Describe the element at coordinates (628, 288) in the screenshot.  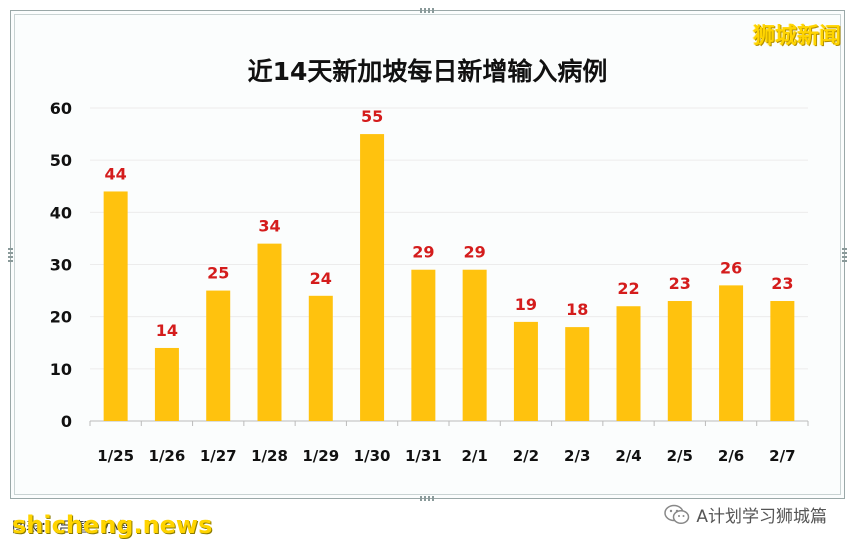
I see `data-label: 22` at that location.